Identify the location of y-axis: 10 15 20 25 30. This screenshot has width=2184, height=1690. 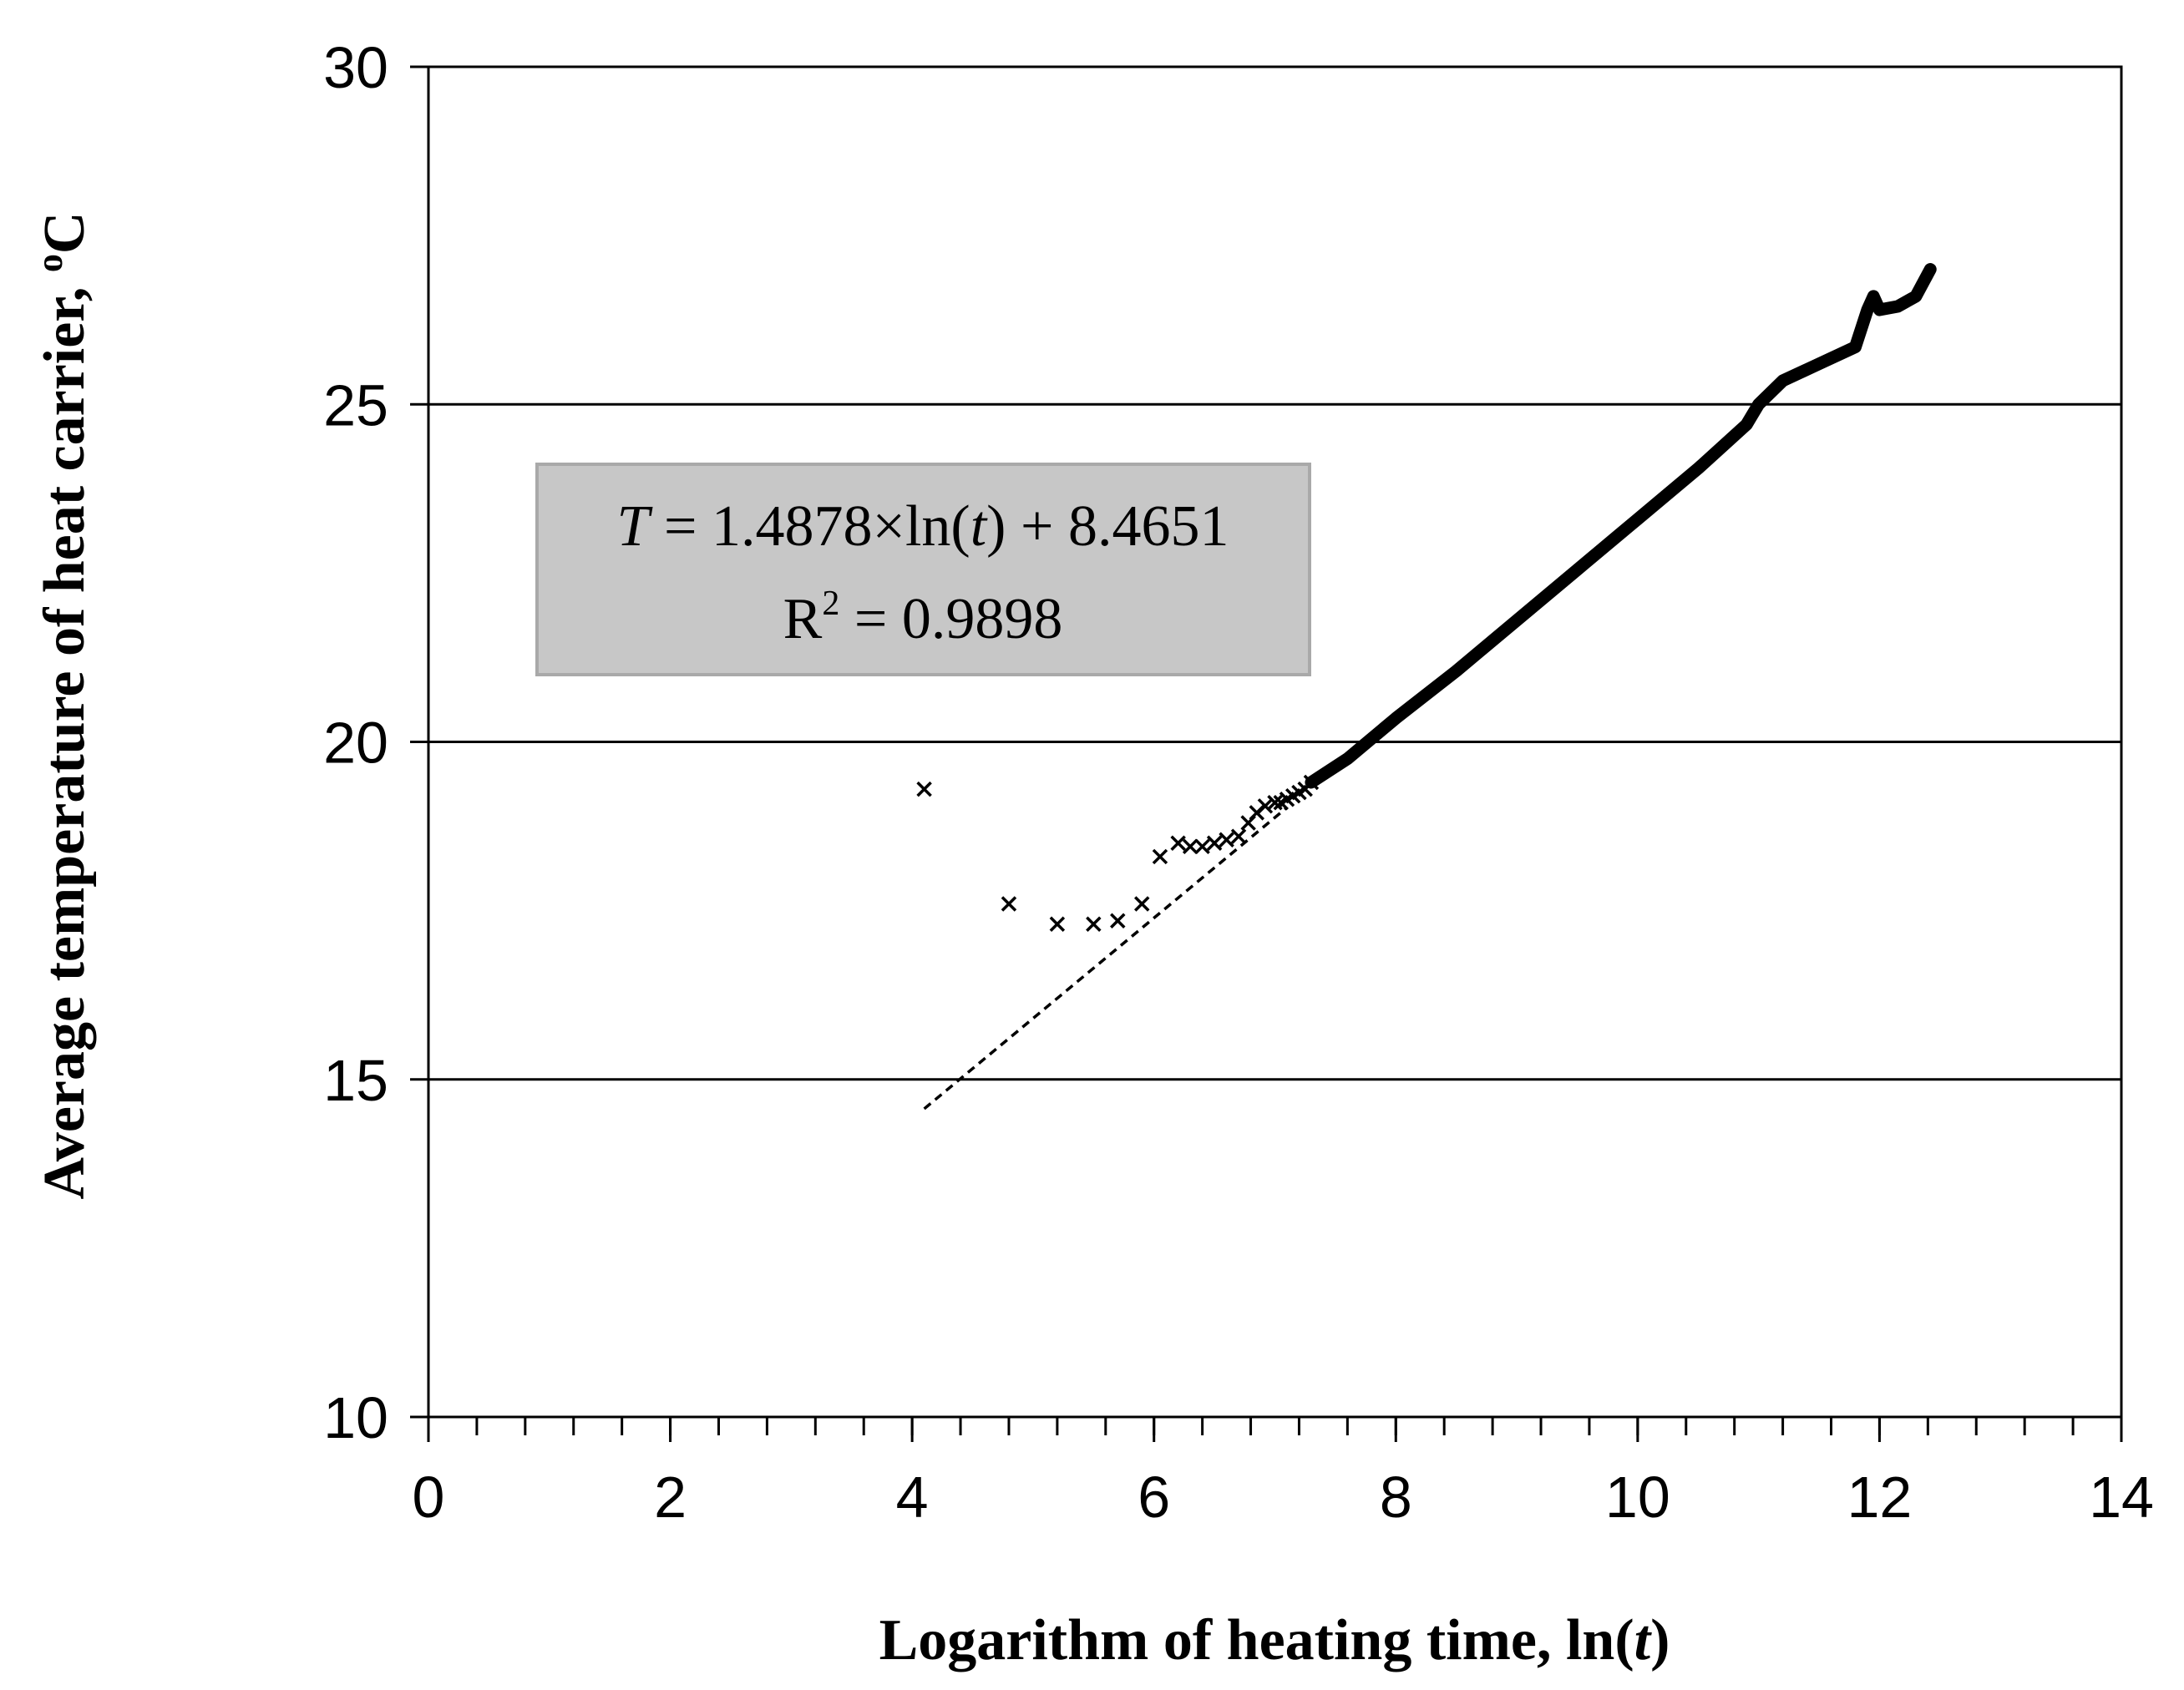
(375, 742).